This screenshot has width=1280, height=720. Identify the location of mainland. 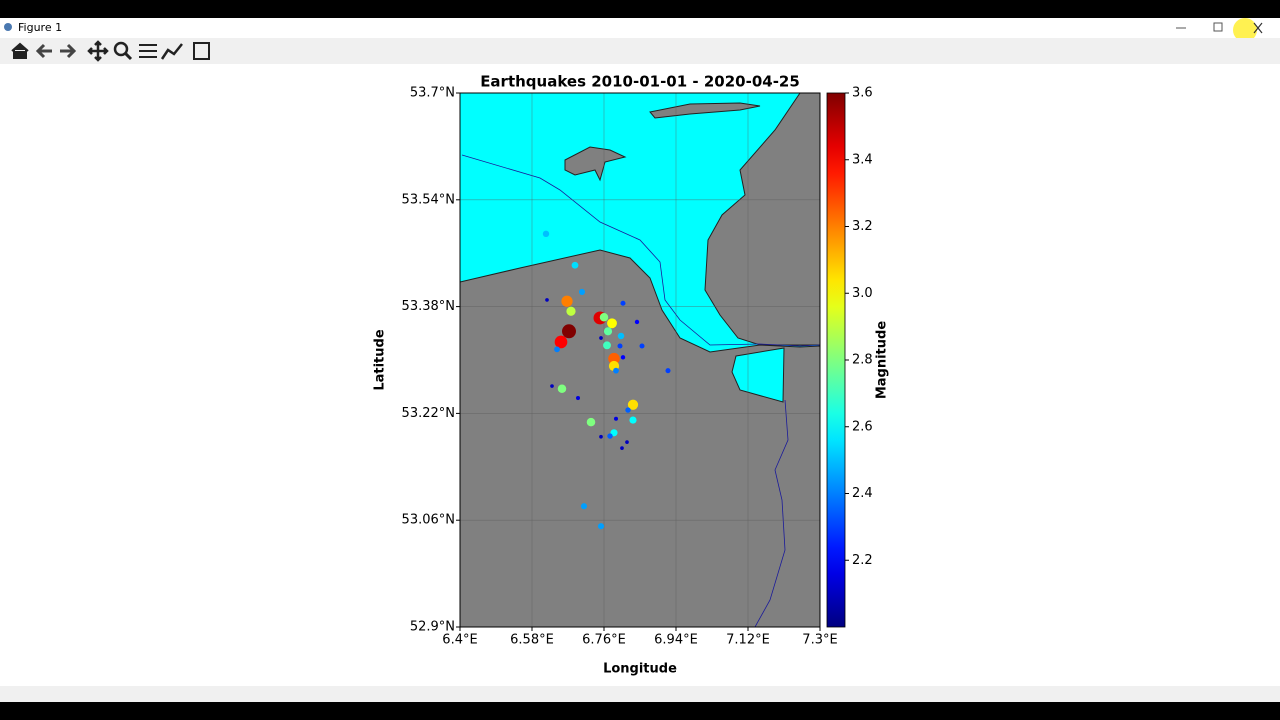
(640, 438).